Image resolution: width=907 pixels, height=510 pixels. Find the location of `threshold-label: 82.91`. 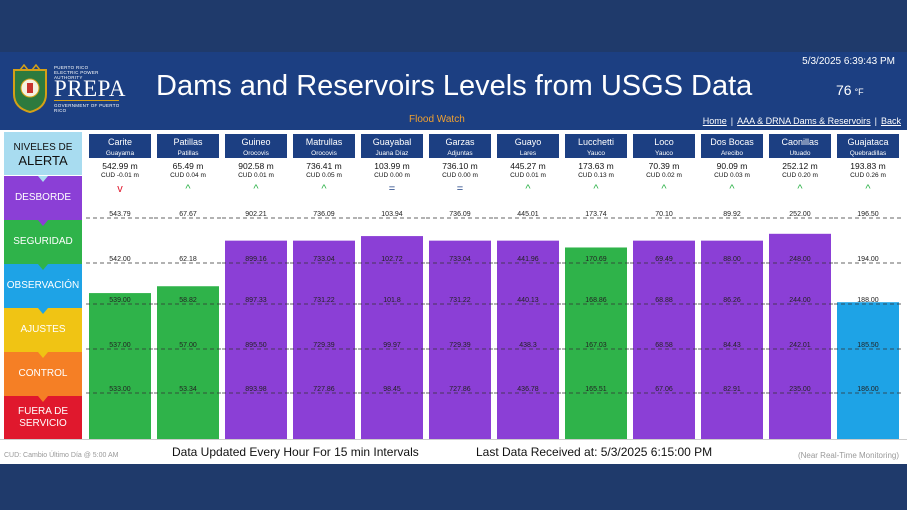

threshold-label: 82.91 is located at coordinates (732, 389).